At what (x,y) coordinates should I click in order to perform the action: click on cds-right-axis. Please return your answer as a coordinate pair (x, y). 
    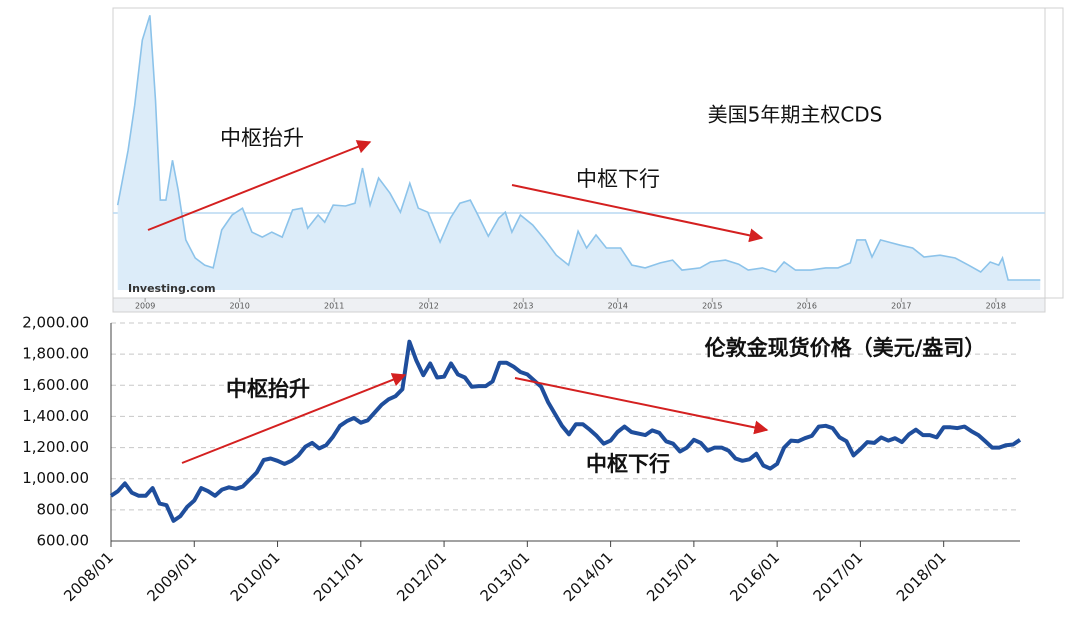
    Looking at the image, I should click on (1054, 153).